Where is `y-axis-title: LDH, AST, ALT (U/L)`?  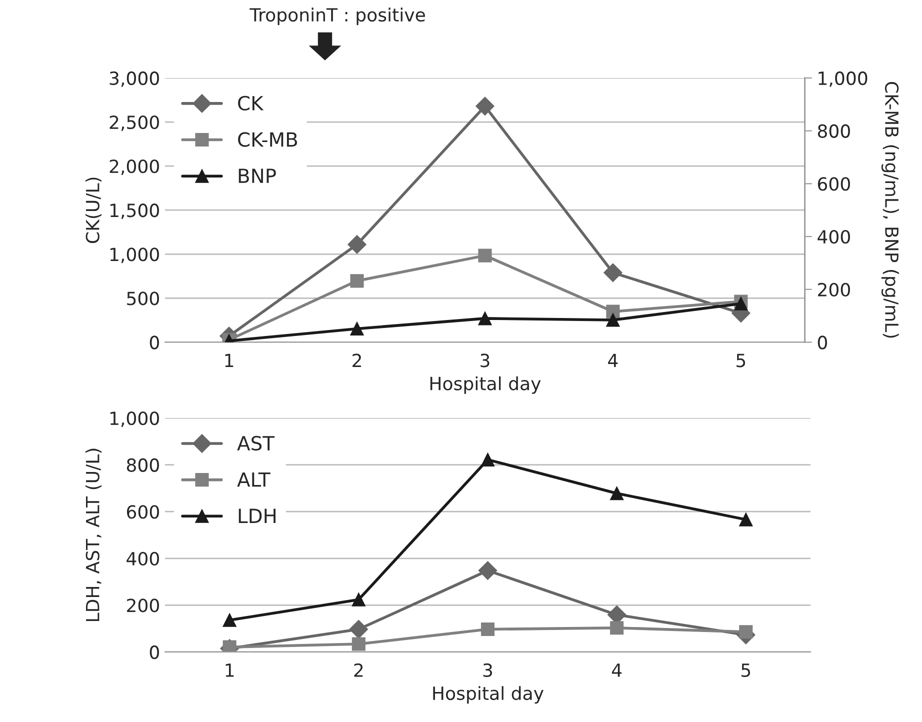
y-axis-title: LDH, AST, ALT (U/L) is located at coordinates (93, 534).